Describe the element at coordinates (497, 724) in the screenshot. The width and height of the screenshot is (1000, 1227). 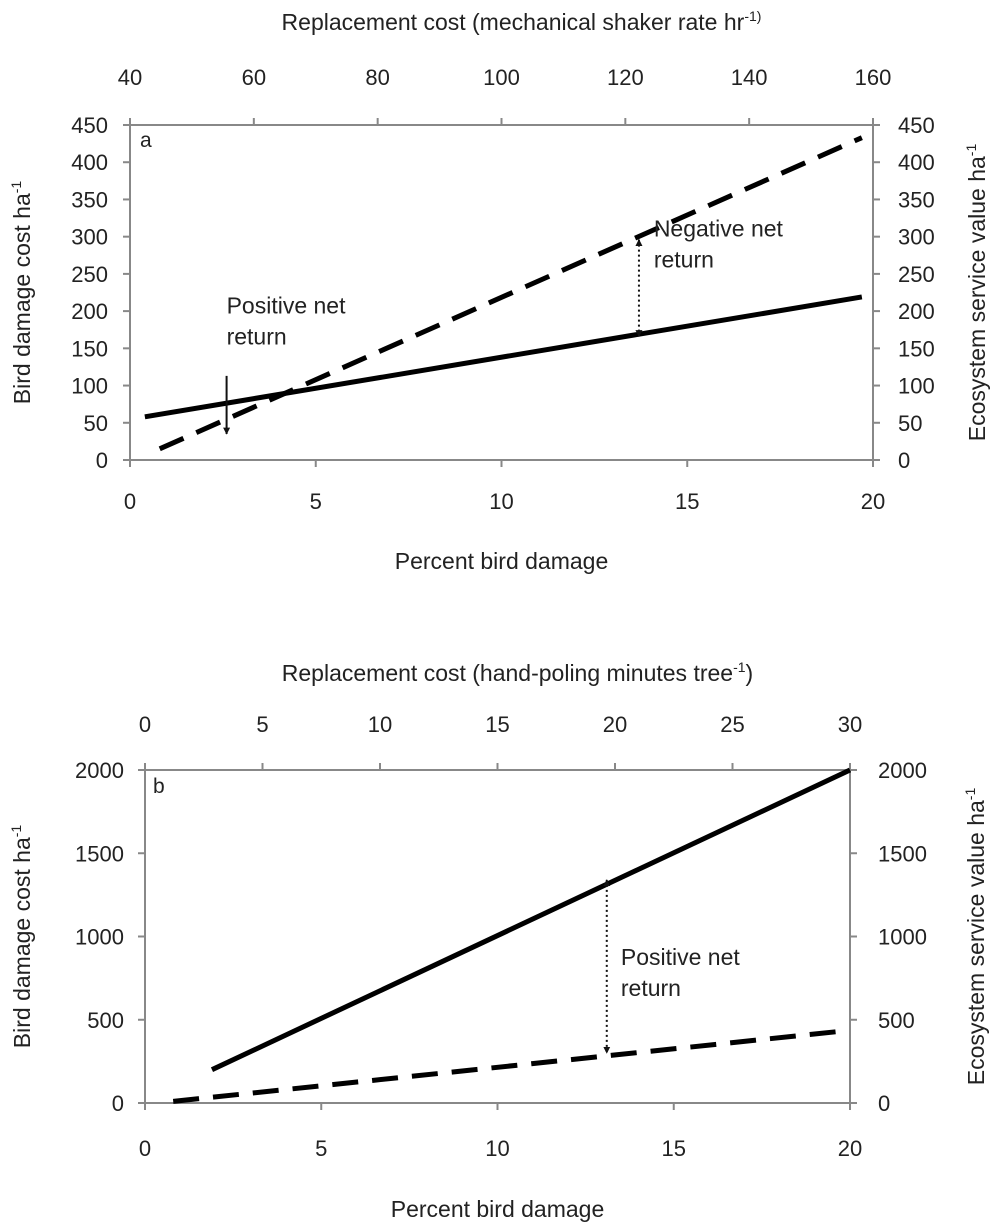
I see `top-tick-label: 15` at that location.